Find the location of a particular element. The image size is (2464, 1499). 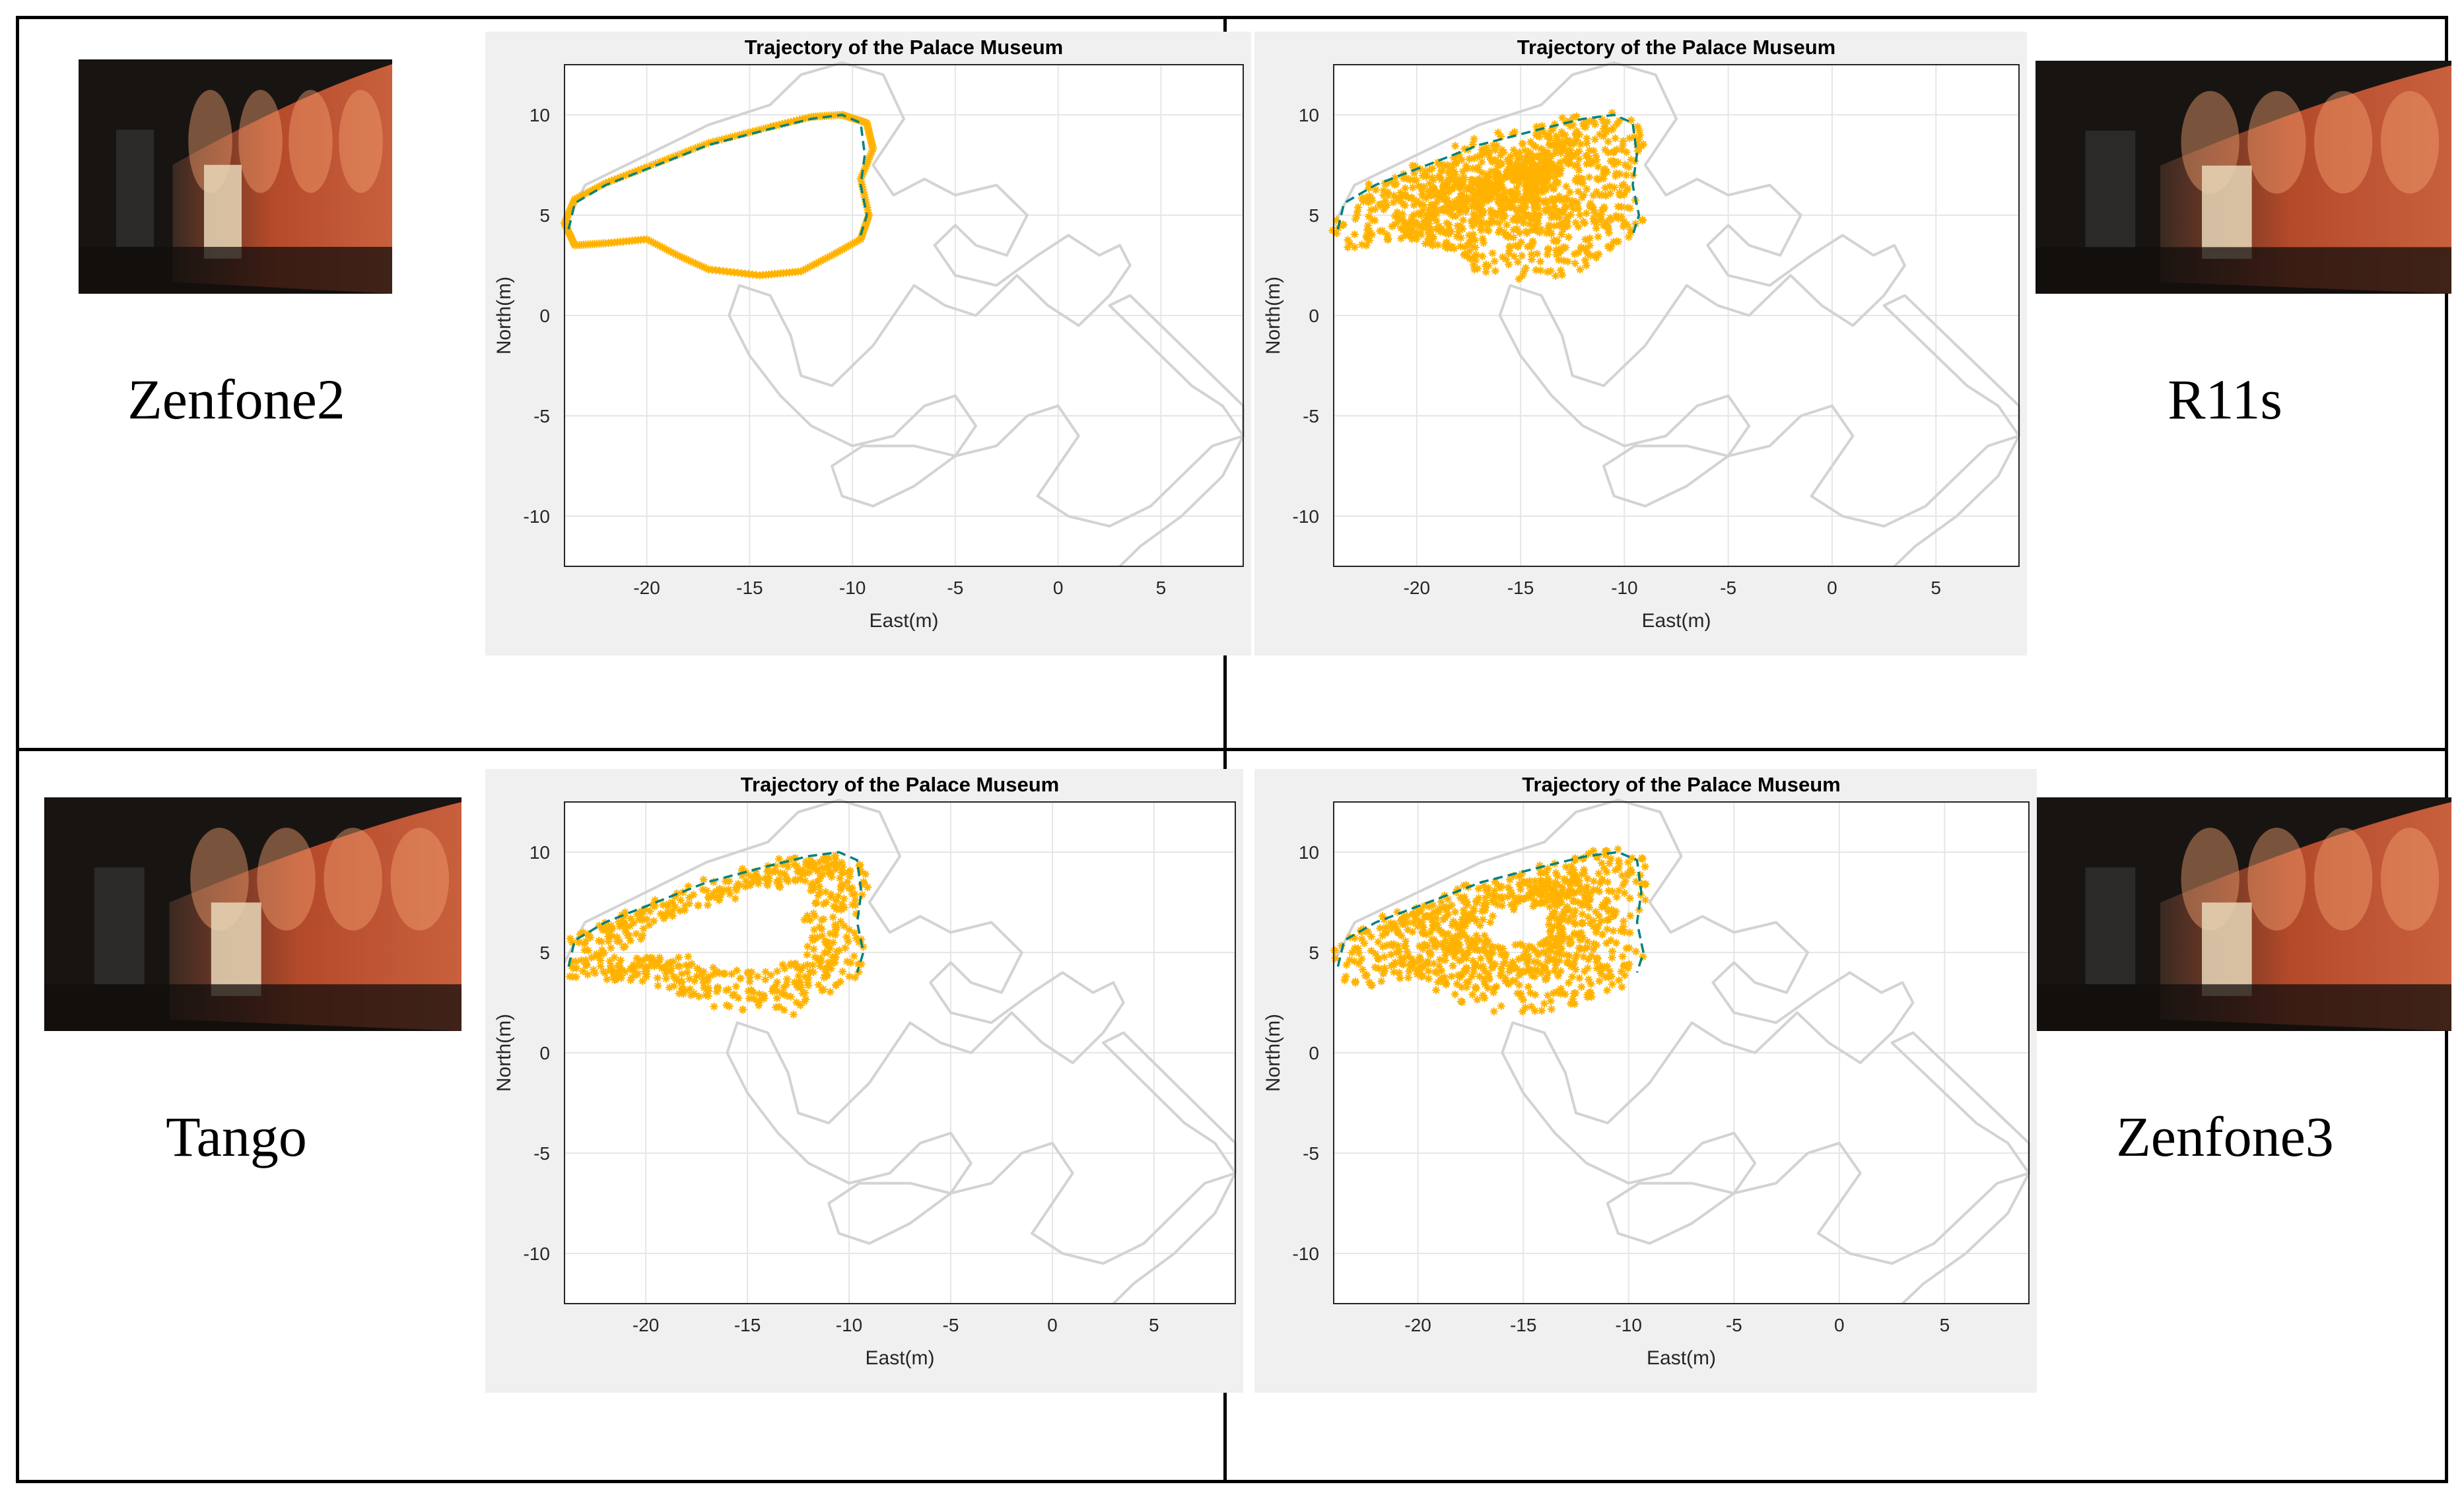

x-tick-label: -20 is located at coordinates (1417, 1325).